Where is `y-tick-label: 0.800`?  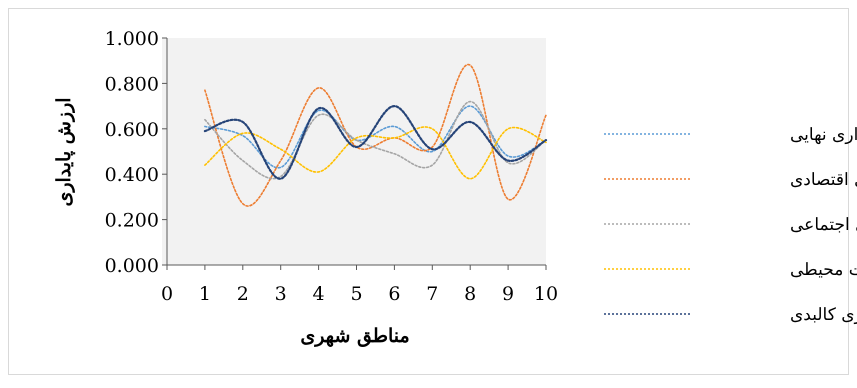 y-tick-label: 0.800 is located at coordinates (132, 84).